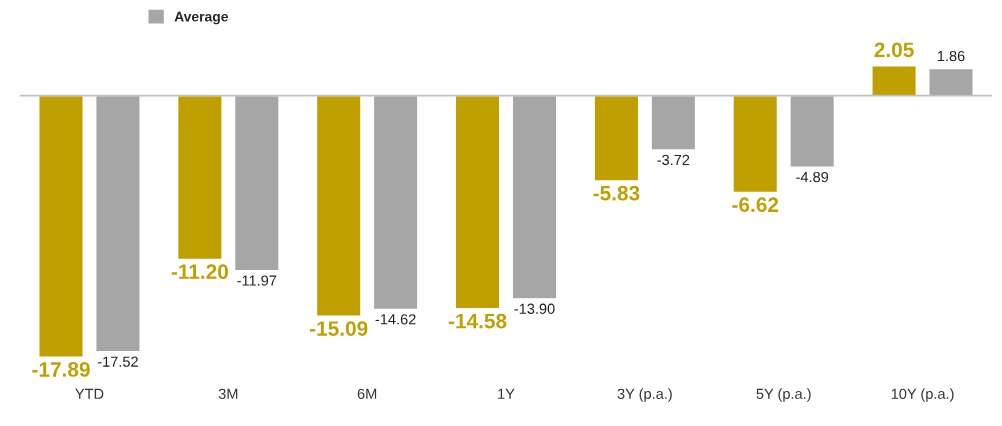 Image resolution: width=1002 pixels, height=426 pixels. I want to click on data-label: -6.62, so click(755, 205).